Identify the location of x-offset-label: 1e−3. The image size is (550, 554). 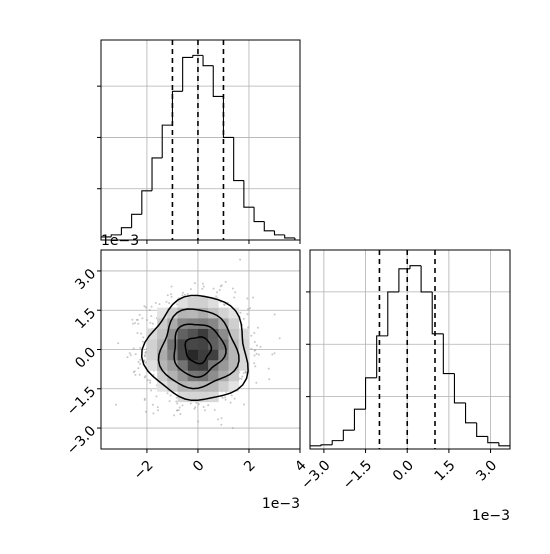
(281, 504).